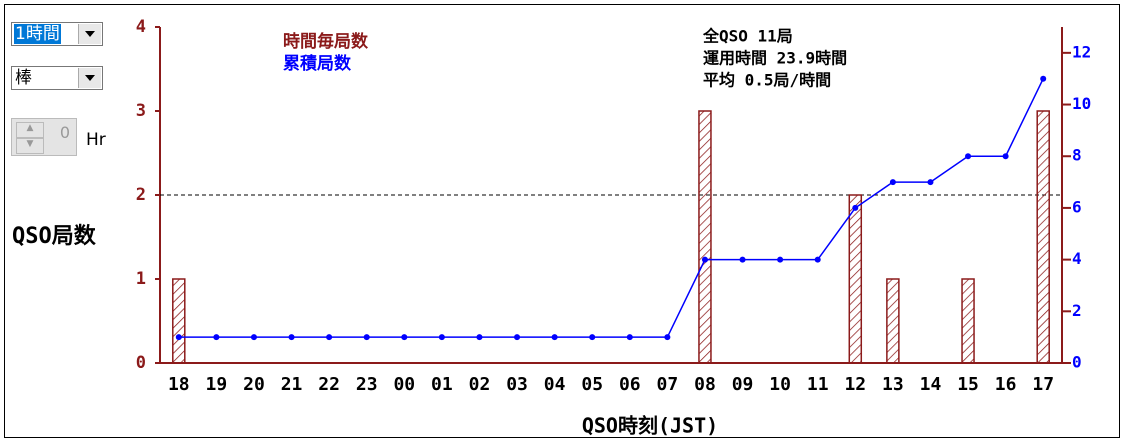 This screenshot has width=1126, height=443. I want to click on annotation: 全QSO 11局, so click(747, 36).